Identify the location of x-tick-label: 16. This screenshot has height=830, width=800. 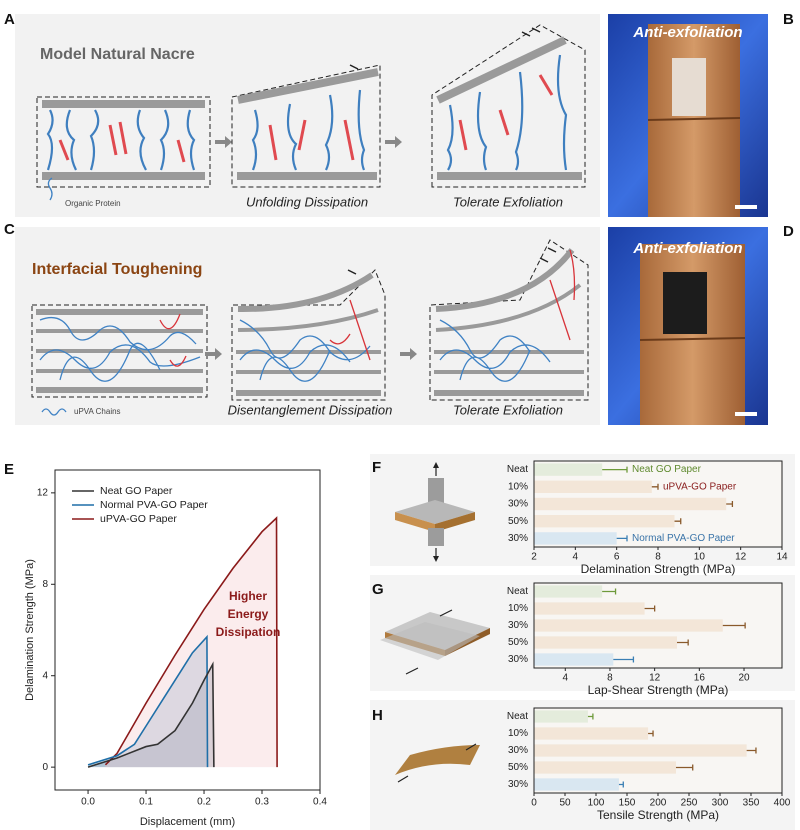
(700, 678).